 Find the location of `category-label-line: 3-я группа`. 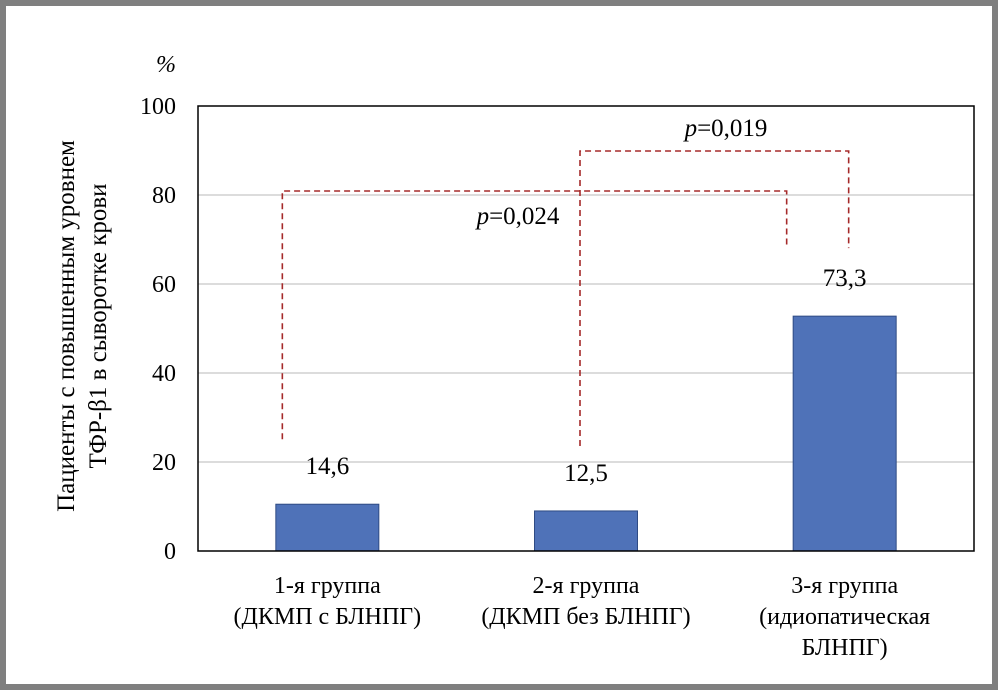

category-label-line: 3-я группа is located at coordinates (844, 586).